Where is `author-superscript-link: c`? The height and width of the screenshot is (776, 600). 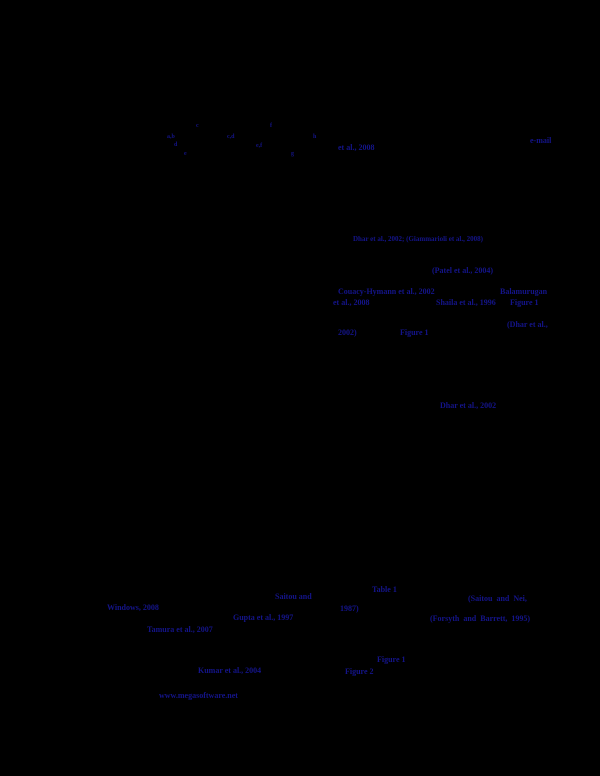 author-superscript-link: c is located at coordinates (197, 126).